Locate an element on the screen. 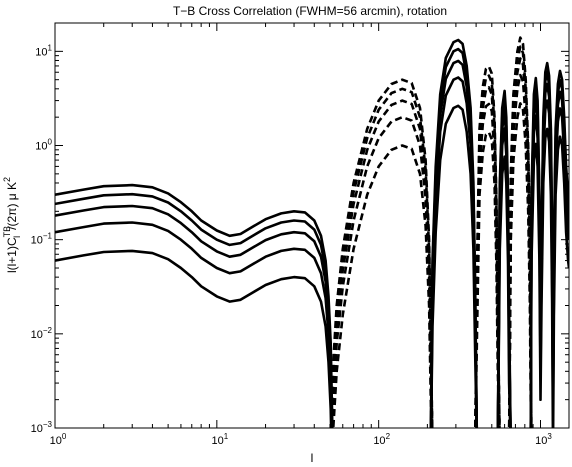 This screenshot has height=467, width=572. y-axis-label-tail-sup: 2 is located at coordinates (7, 179).